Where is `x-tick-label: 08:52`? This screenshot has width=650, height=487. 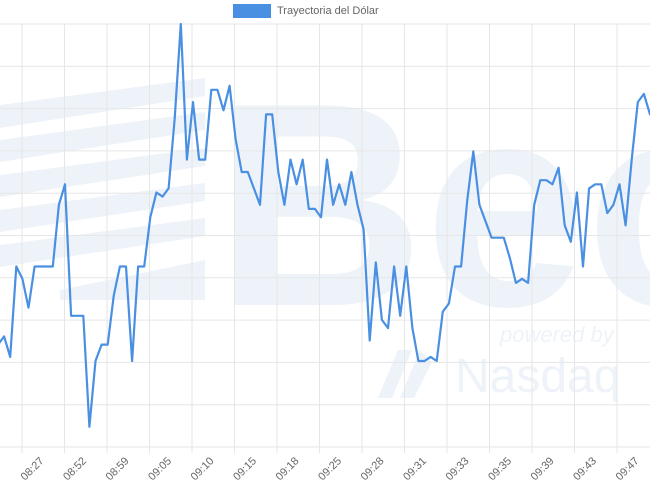 x-tick-label: 08:52 is located at coordinates (75, 469).